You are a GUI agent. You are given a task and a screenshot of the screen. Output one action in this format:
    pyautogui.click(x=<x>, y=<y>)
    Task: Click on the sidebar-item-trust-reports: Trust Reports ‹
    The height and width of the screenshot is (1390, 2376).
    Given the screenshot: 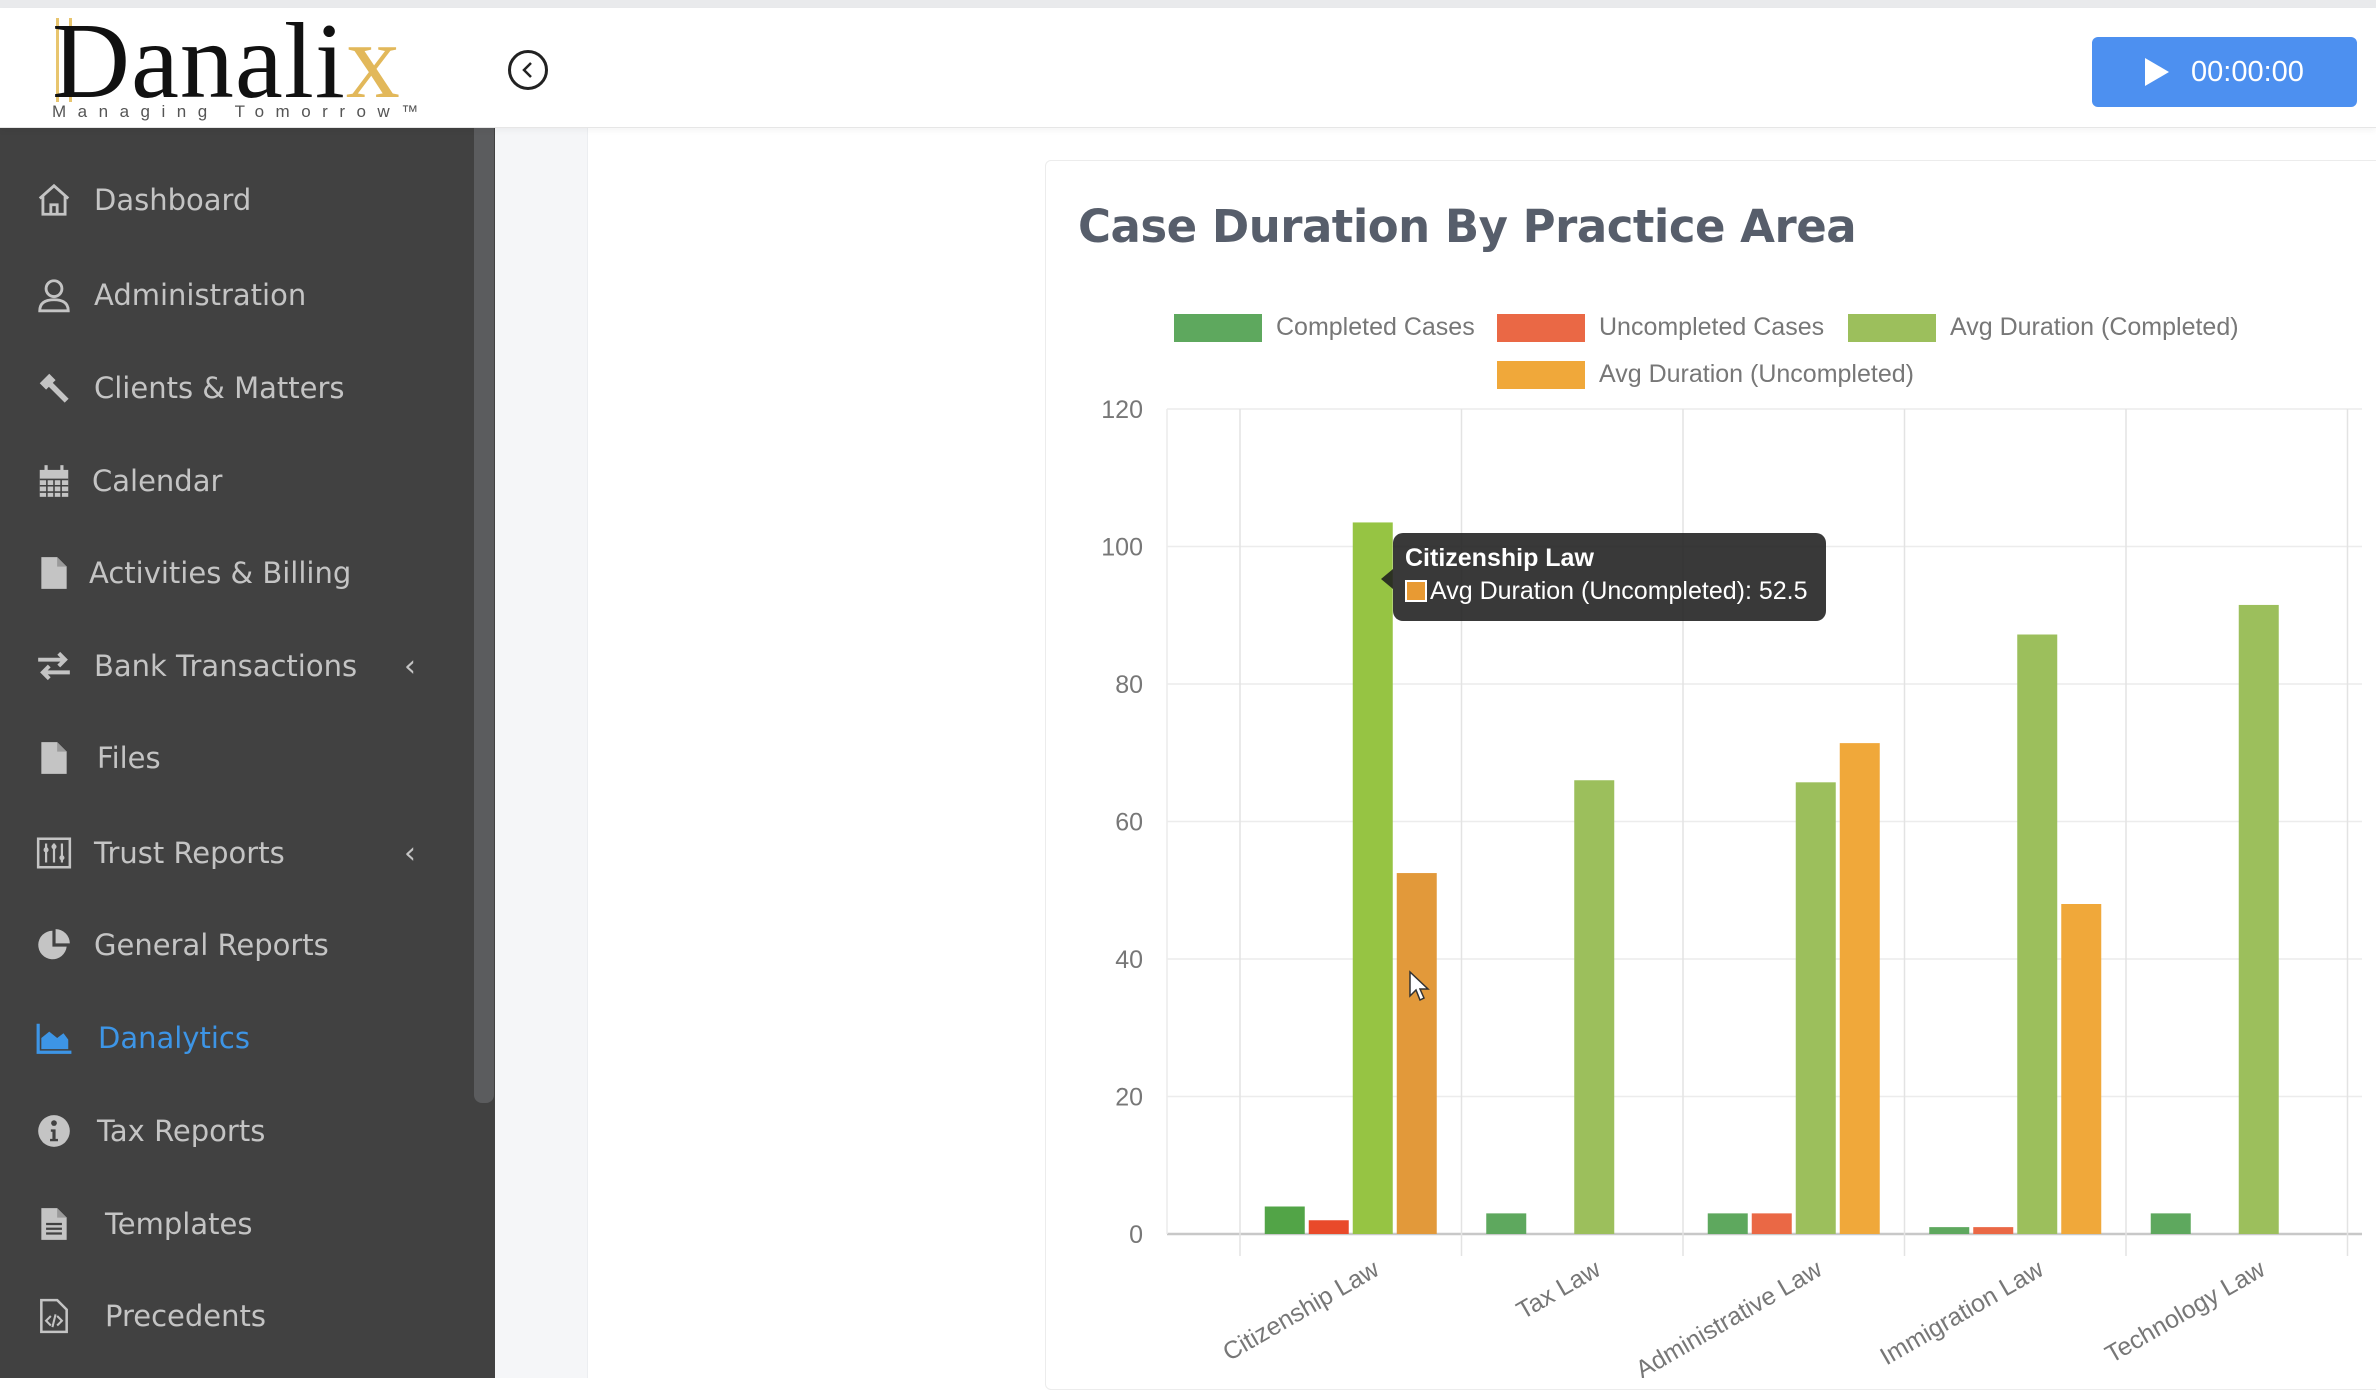 What is the action you would take?
    pyautogui.click(x=235, y=853)
    